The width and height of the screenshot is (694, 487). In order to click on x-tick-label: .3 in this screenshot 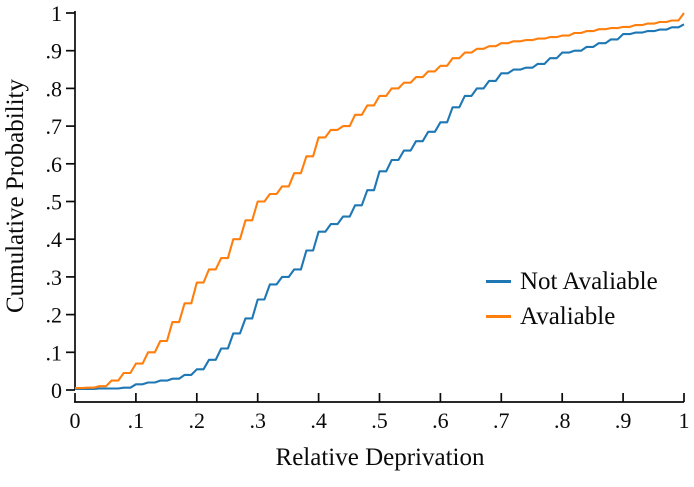, I will do `click(257, 420)`.